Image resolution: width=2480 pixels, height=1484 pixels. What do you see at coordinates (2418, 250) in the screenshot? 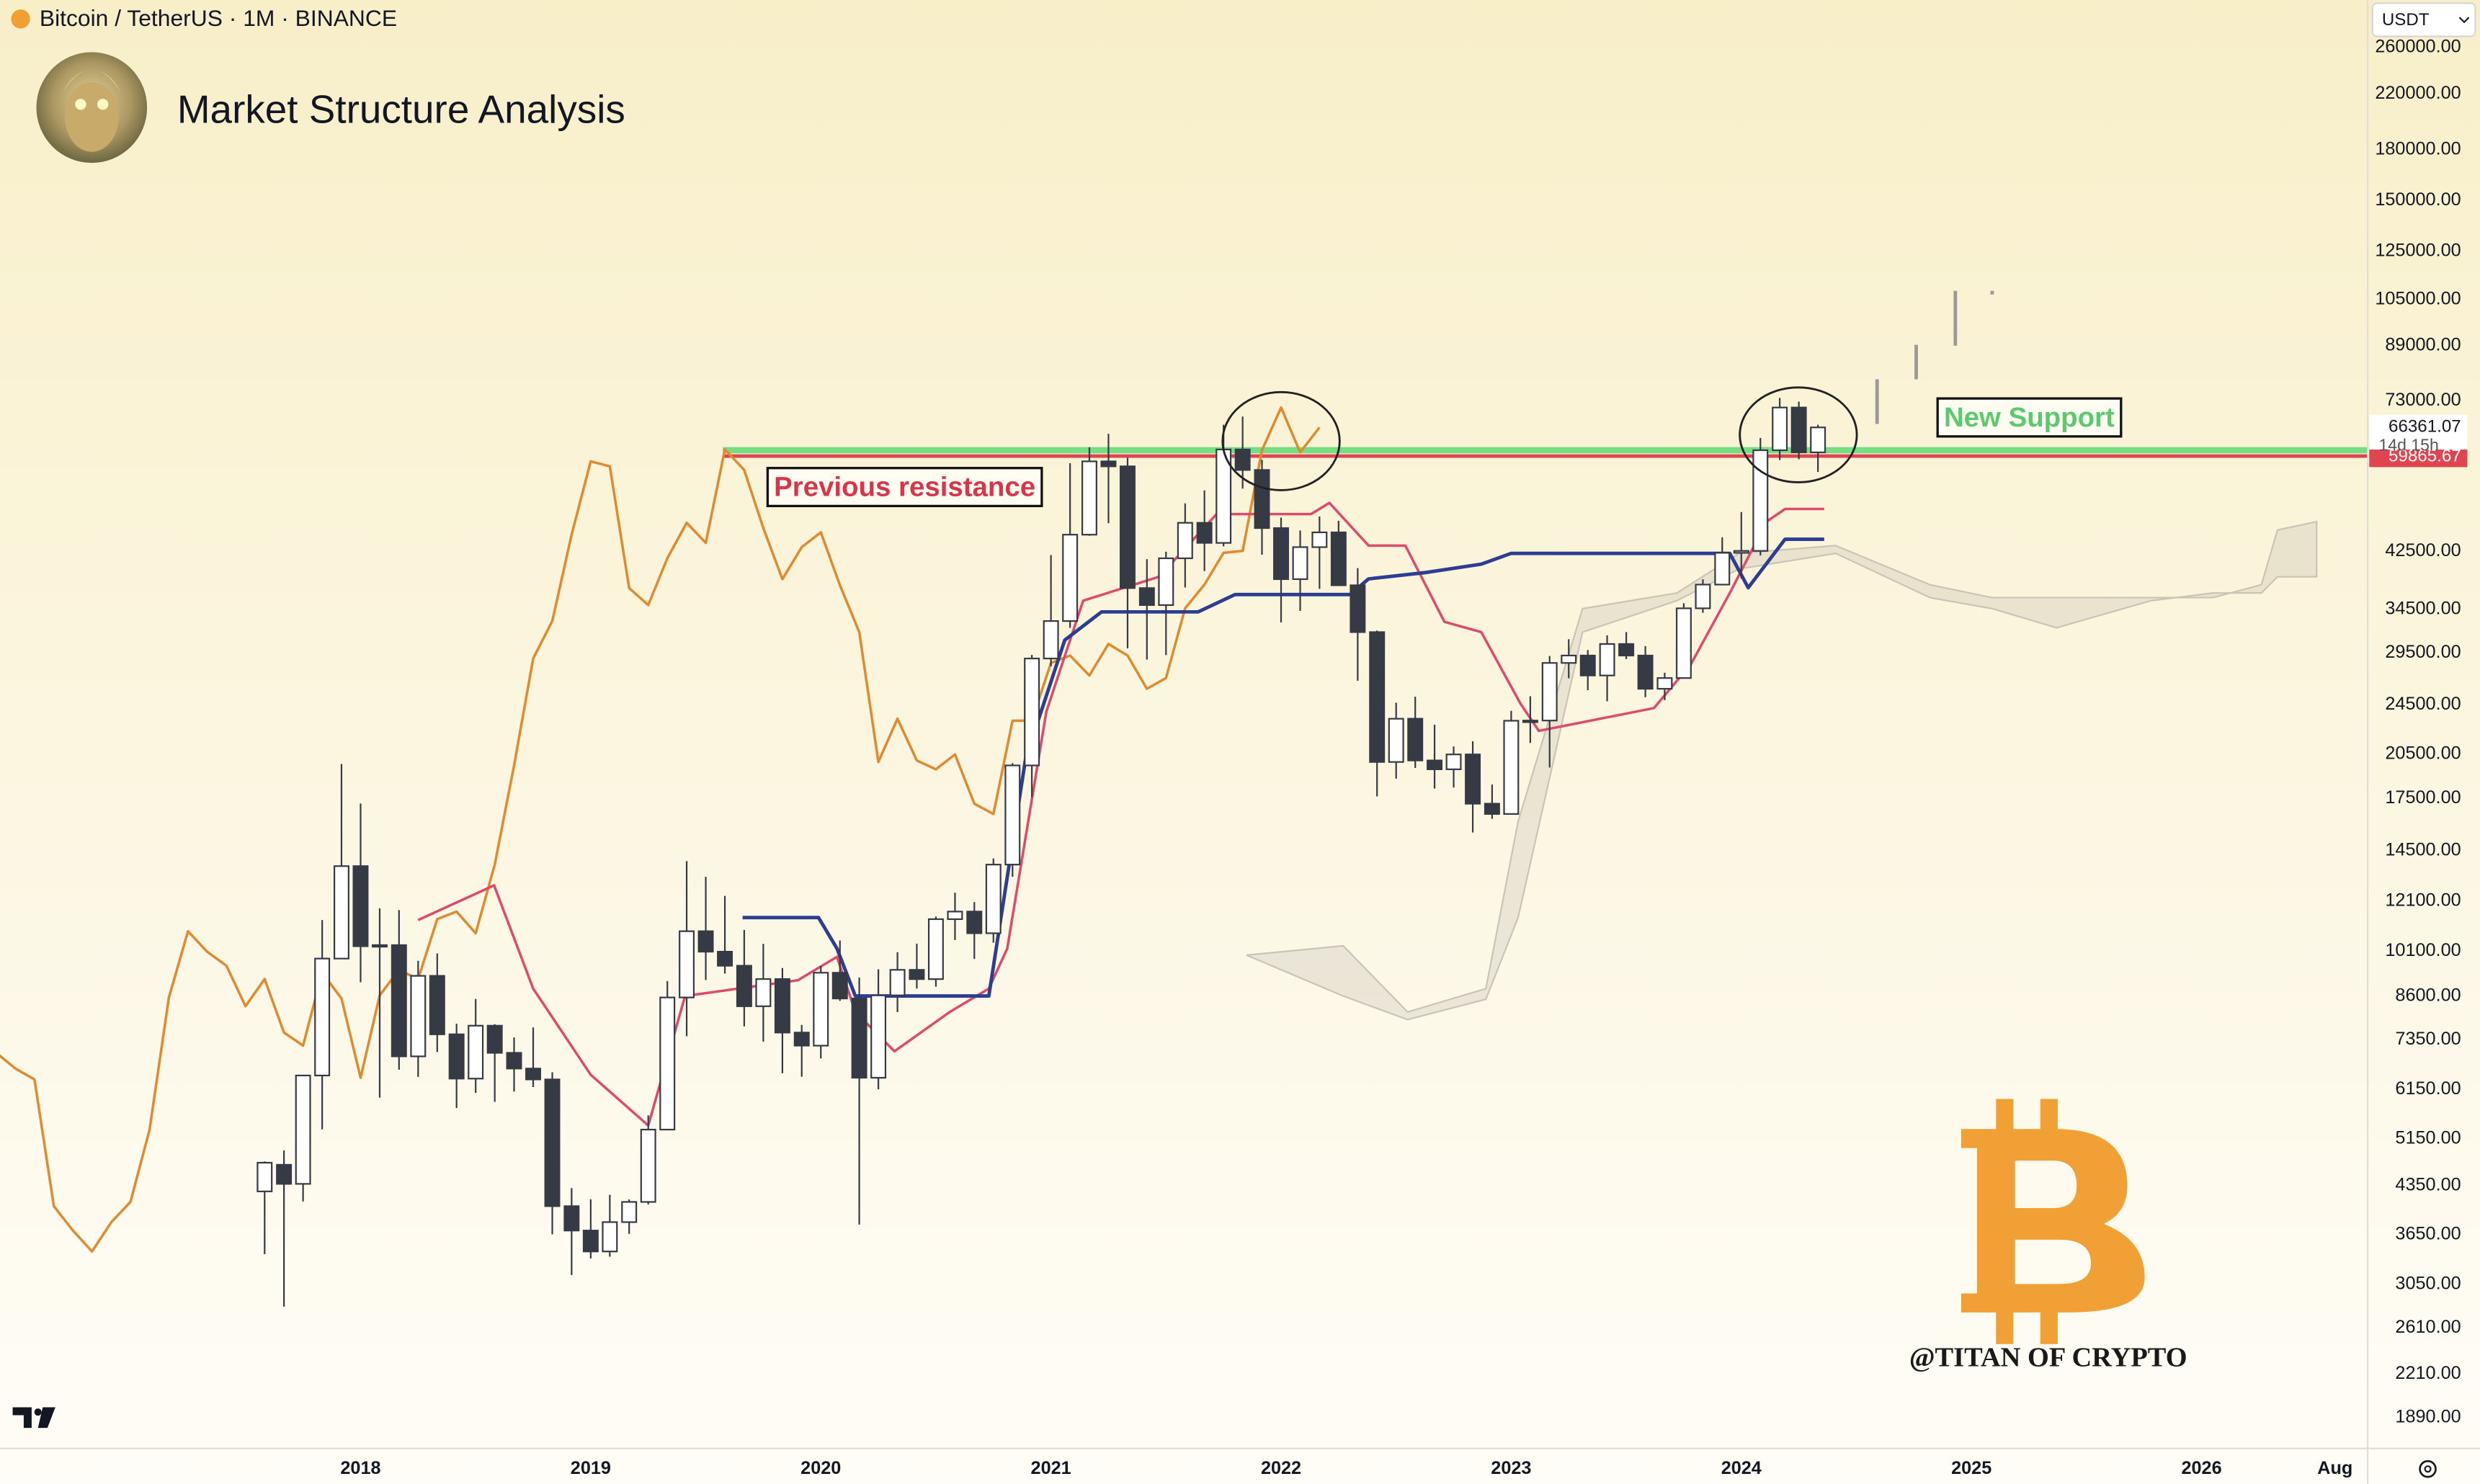
I see `y-tick-label: 125000.00` at bounding box center [2418, 250].